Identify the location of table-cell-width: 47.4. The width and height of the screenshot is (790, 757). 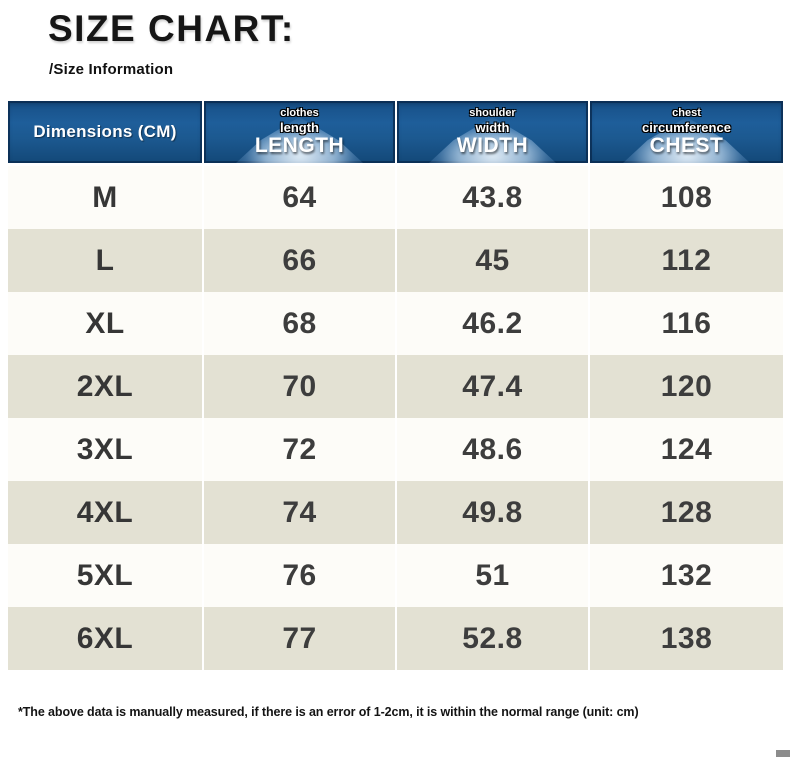
(492, 386).